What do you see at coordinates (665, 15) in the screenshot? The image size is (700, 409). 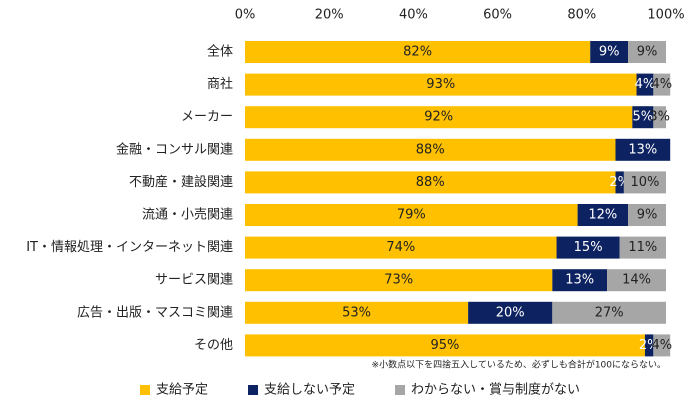 I see `x-tick-label: 100%` at bounding box center [665, 15].